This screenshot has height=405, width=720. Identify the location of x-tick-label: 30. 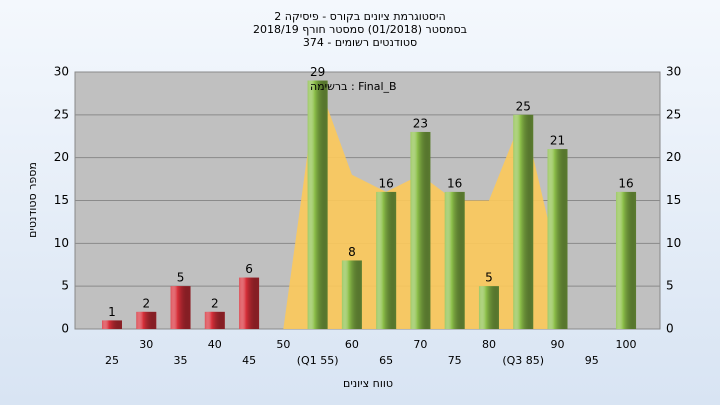
(146, 344).